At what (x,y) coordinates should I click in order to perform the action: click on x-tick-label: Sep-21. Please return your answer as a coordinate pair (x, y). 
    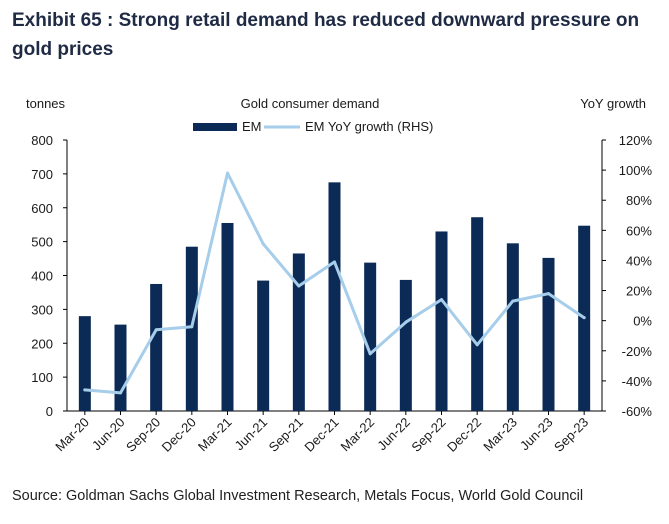
    Looking at the image, I should click on (286, 435).